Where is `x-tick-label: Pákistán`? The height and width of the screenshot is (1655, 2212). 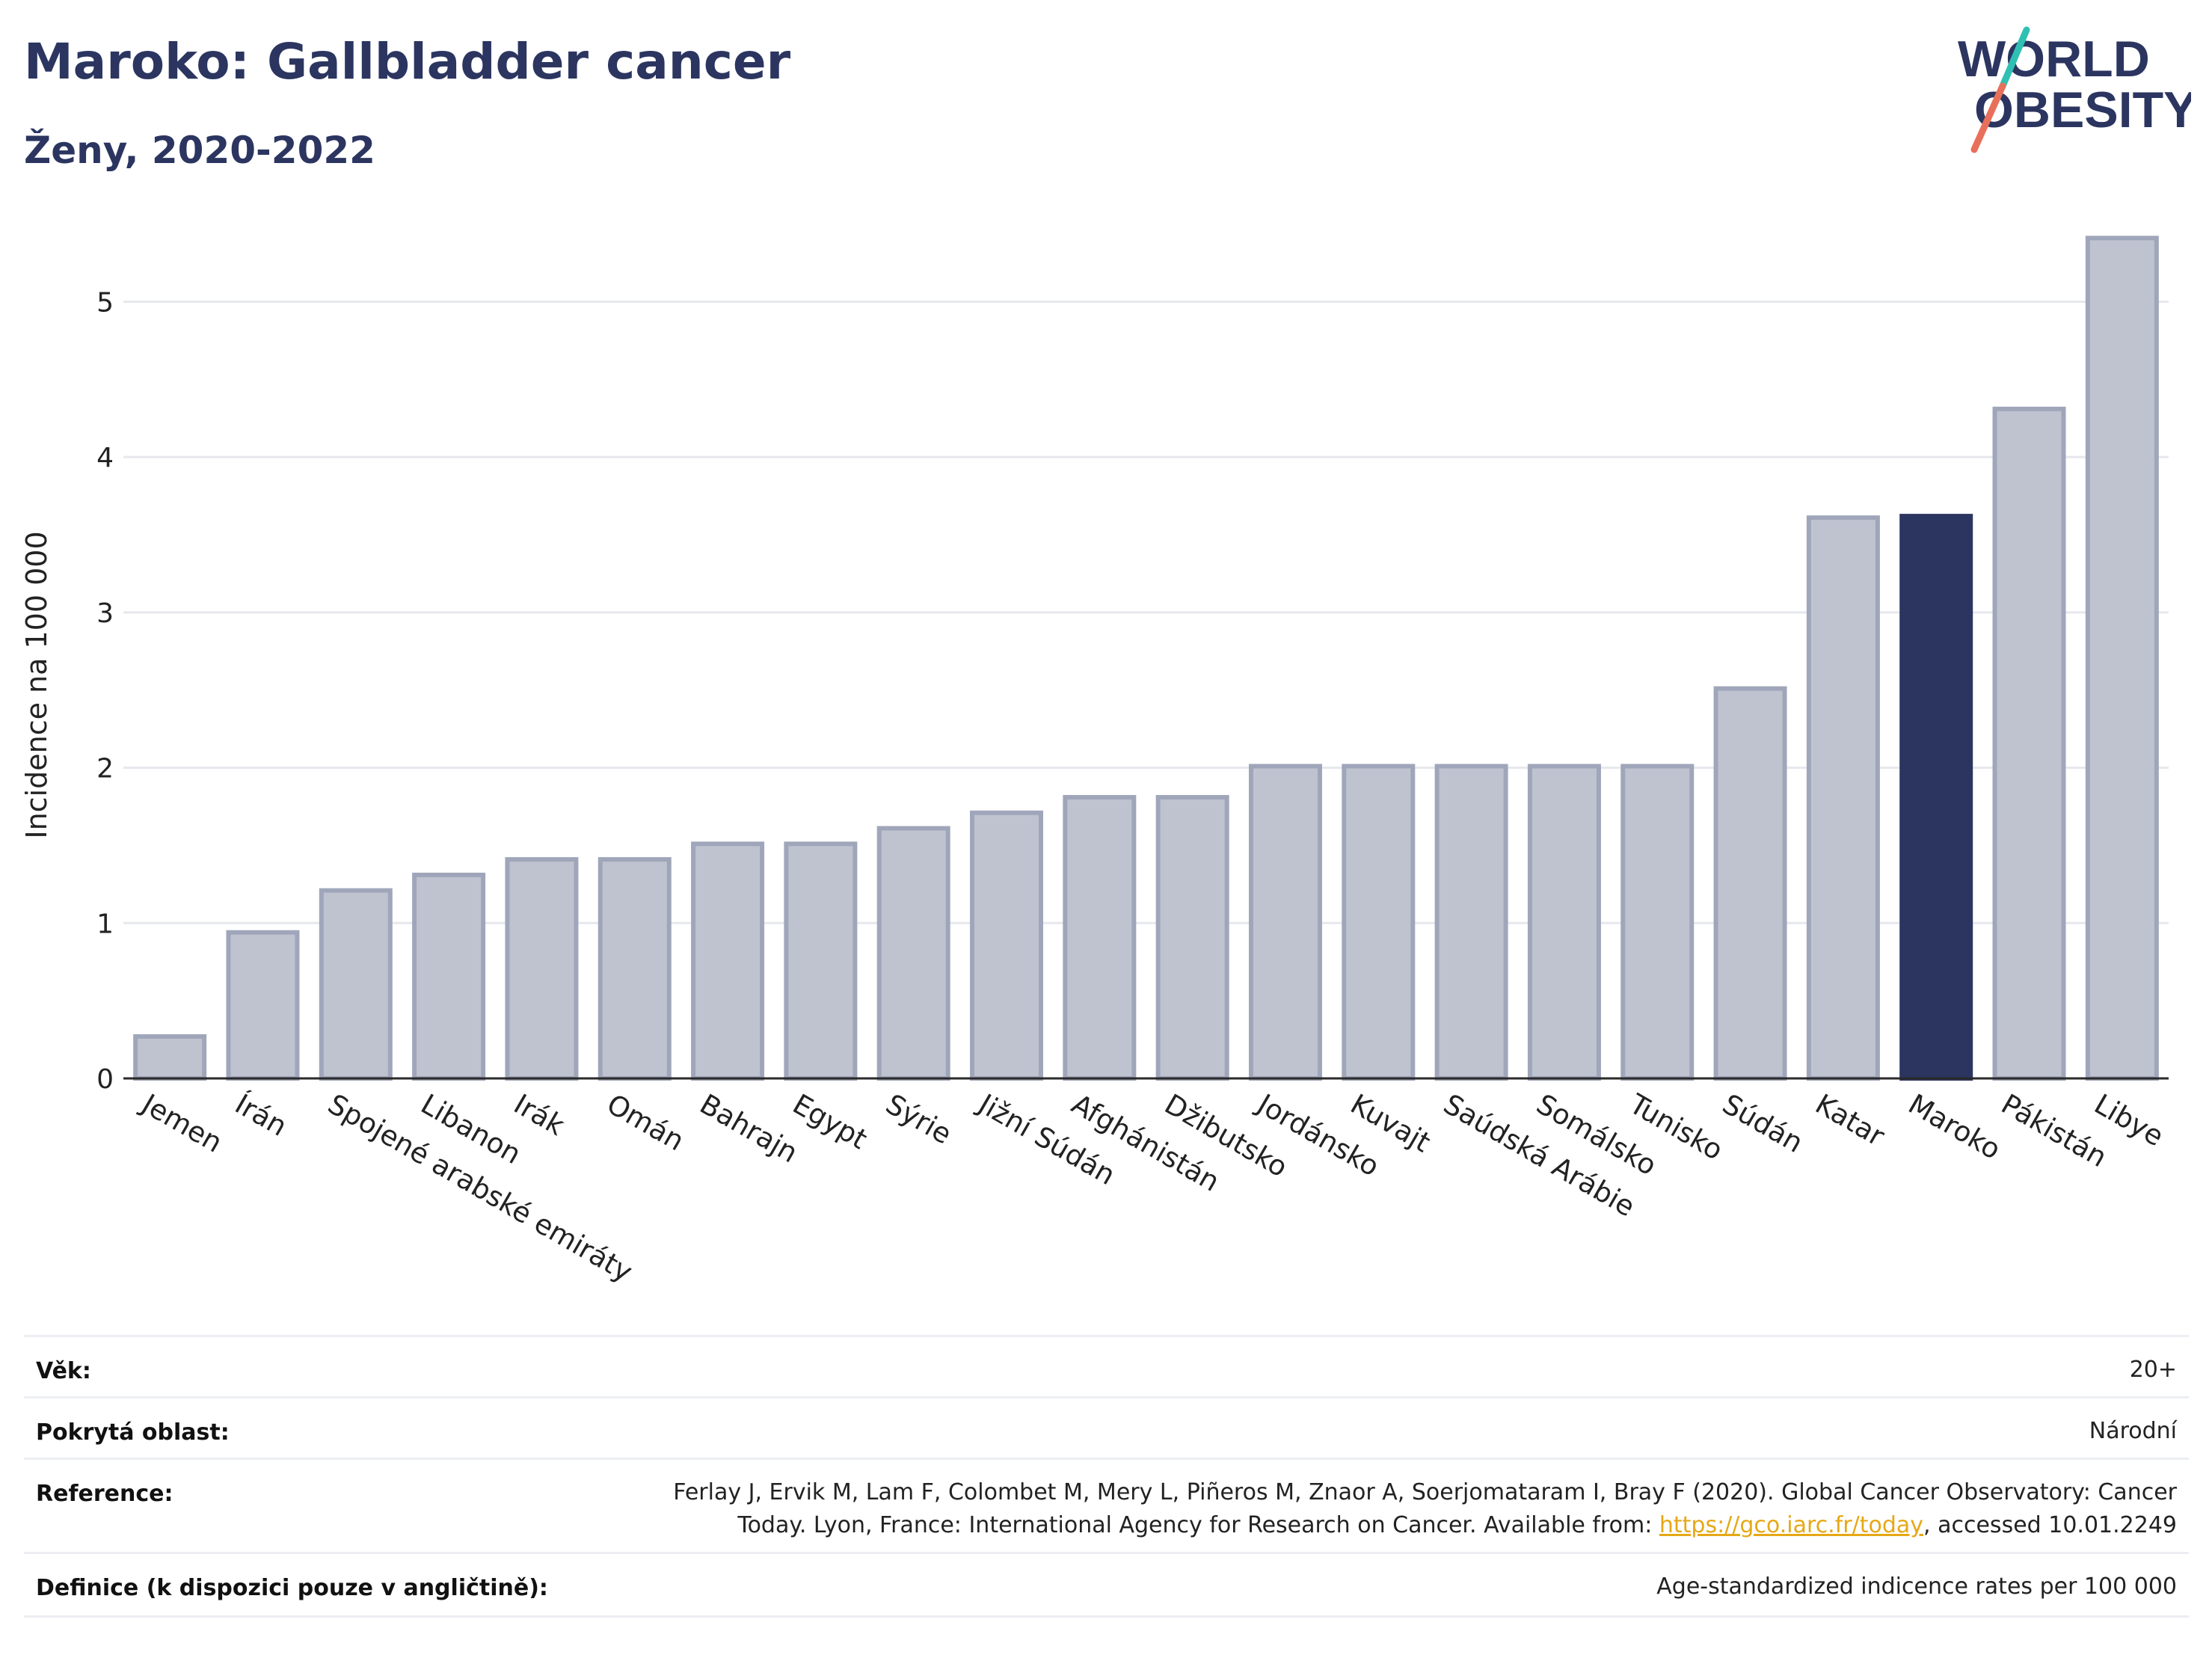
x-tick-label: Pákistán is located at coordinates (2054, 1131).